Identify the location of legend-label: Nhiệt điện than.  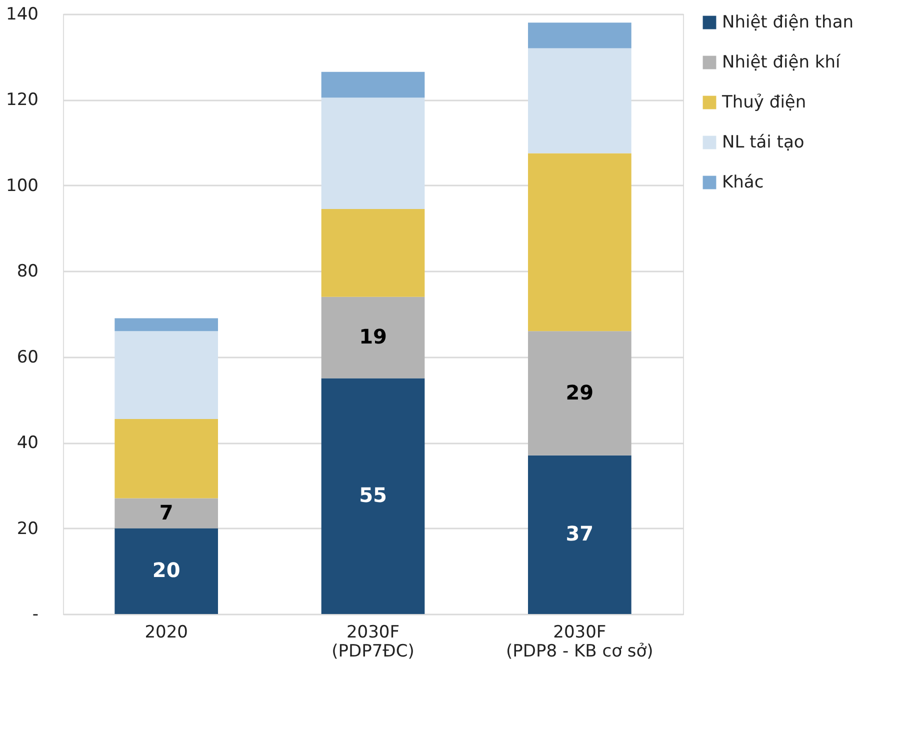
(788, 22).